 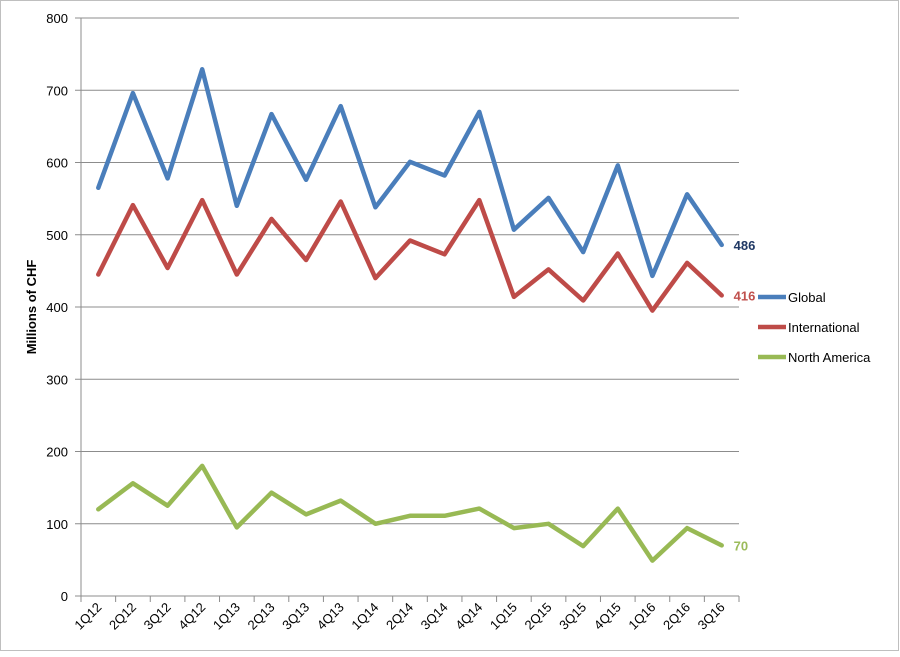 I want to click on x-tick-label: 4Q14, so click(x=468, y=616).